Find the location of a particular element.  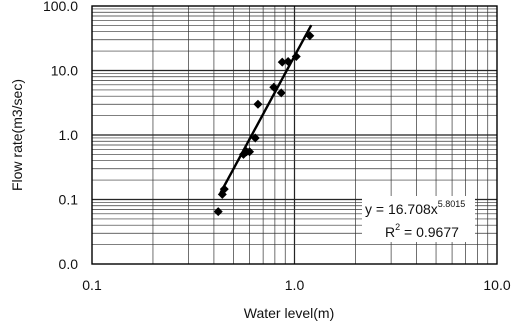

x-tick-label: 10.0 is located at coordinates (496, 285).